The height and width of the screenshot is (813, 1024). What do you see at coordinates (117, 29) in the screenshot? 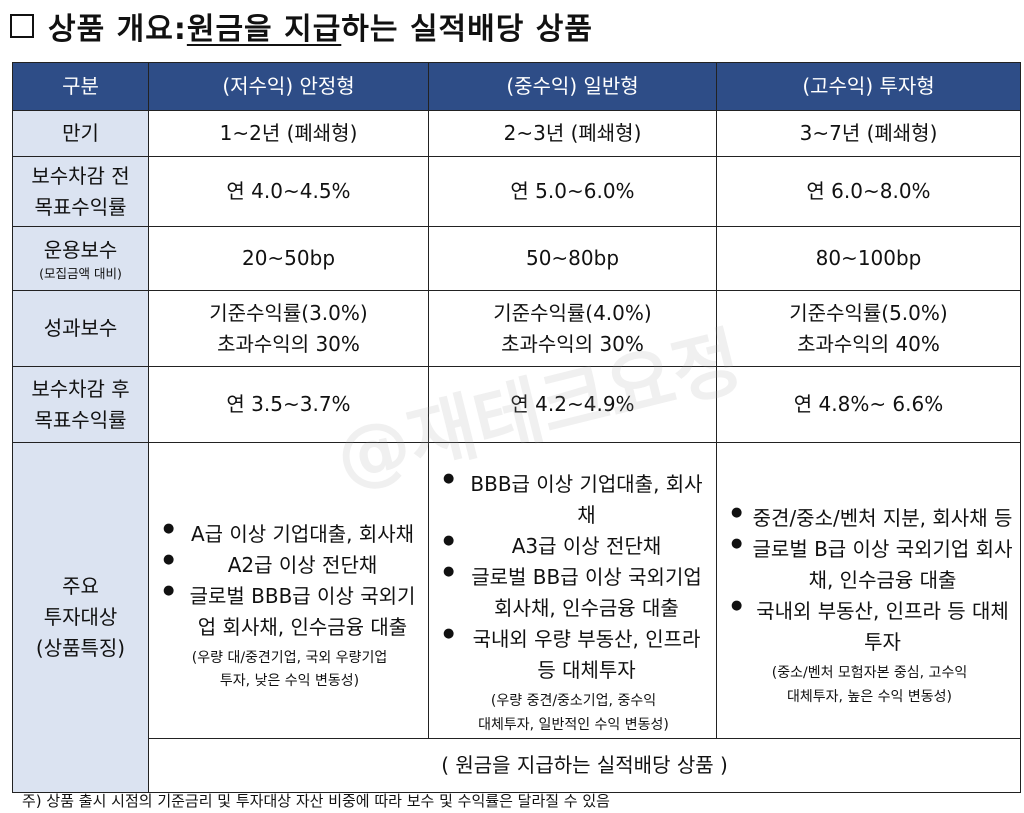
I see `title-prefix: 상품 개요:` at bounding box center [117, 29].